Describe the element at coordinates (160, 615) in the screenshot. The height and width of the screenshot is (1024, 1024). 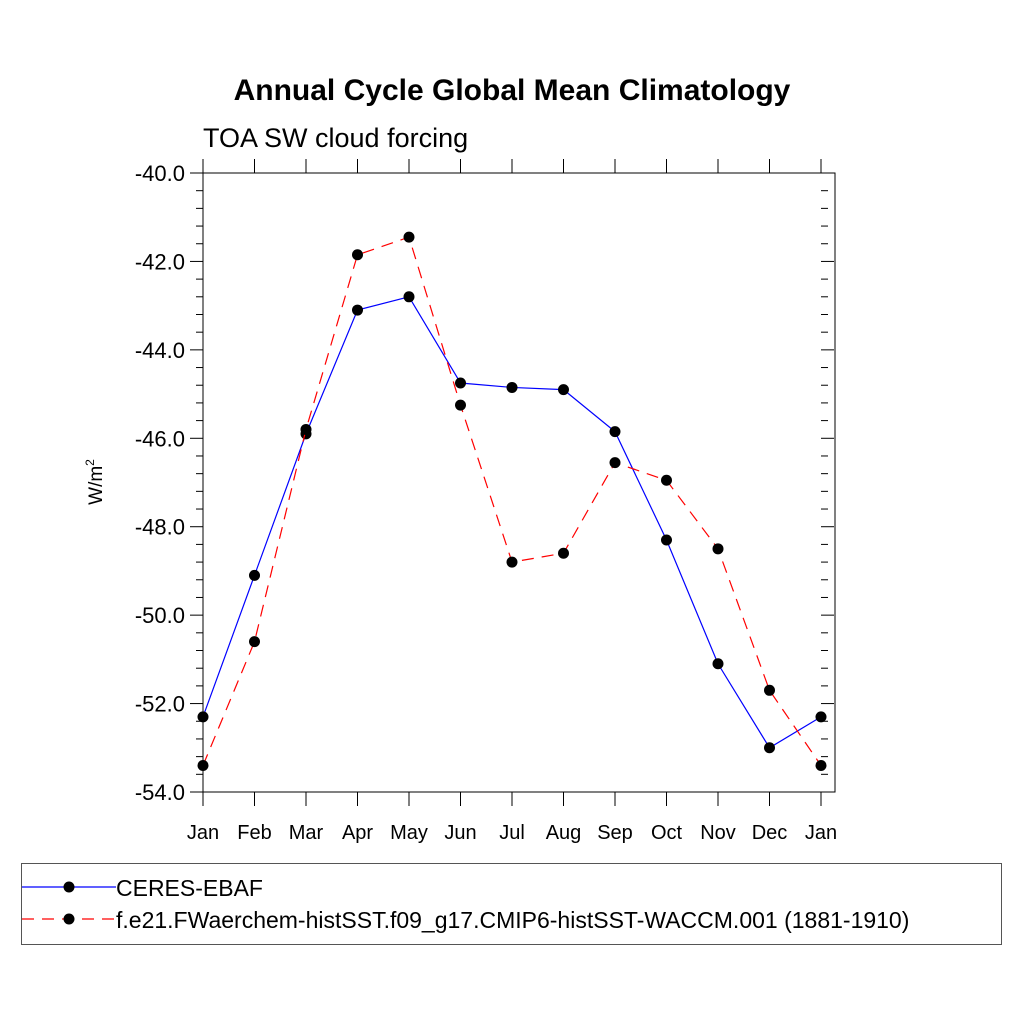
I see `y-tick-label: -50.0` at that location.